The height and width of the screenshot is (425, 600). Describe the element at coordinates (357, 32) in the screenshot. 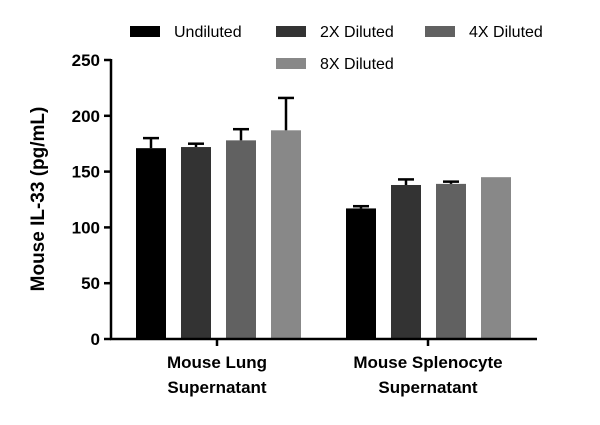

I see `legend-label-2x-diluted: 2X Diluted` at that location.